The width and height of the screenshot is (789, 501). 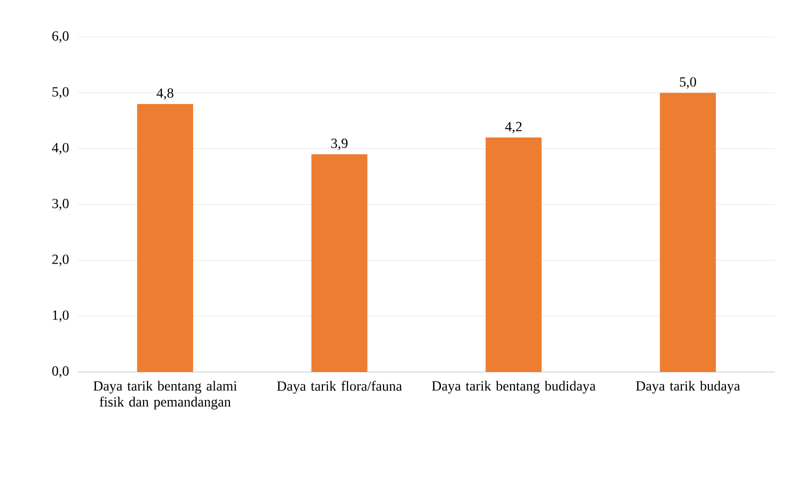 I want to click on data-label: 4,2, so click(x=513, y=128).